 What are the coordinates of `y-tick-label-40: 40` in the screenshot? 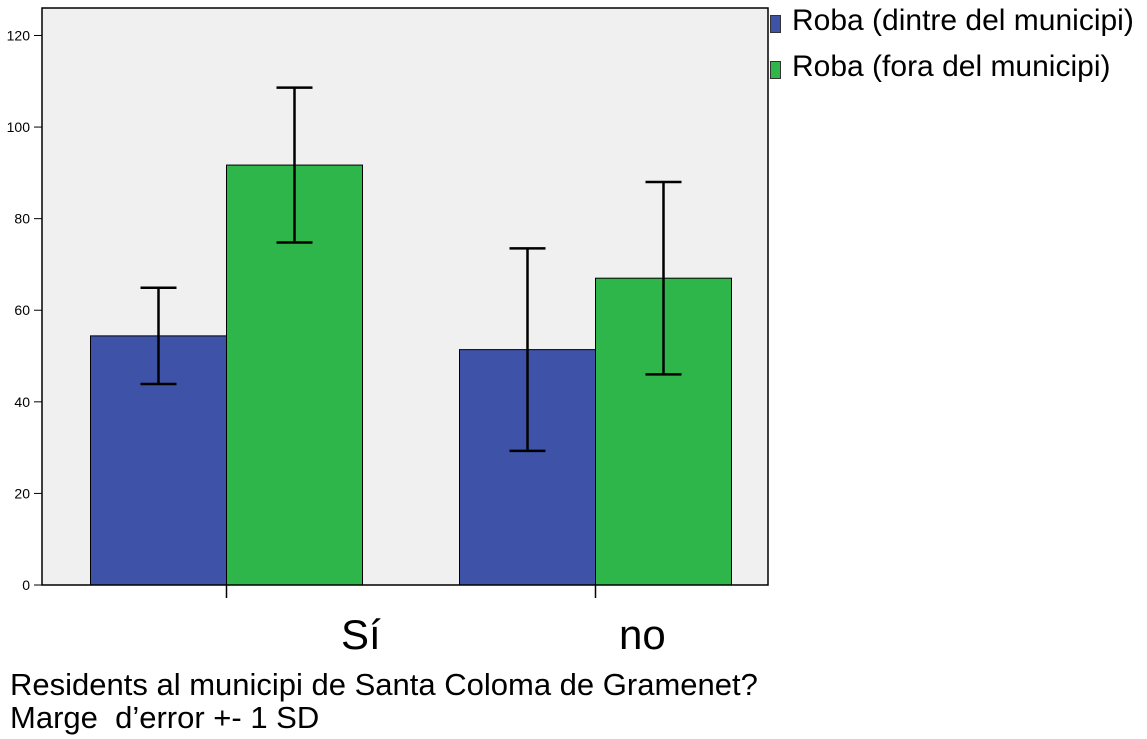 It's located at (22, 402).